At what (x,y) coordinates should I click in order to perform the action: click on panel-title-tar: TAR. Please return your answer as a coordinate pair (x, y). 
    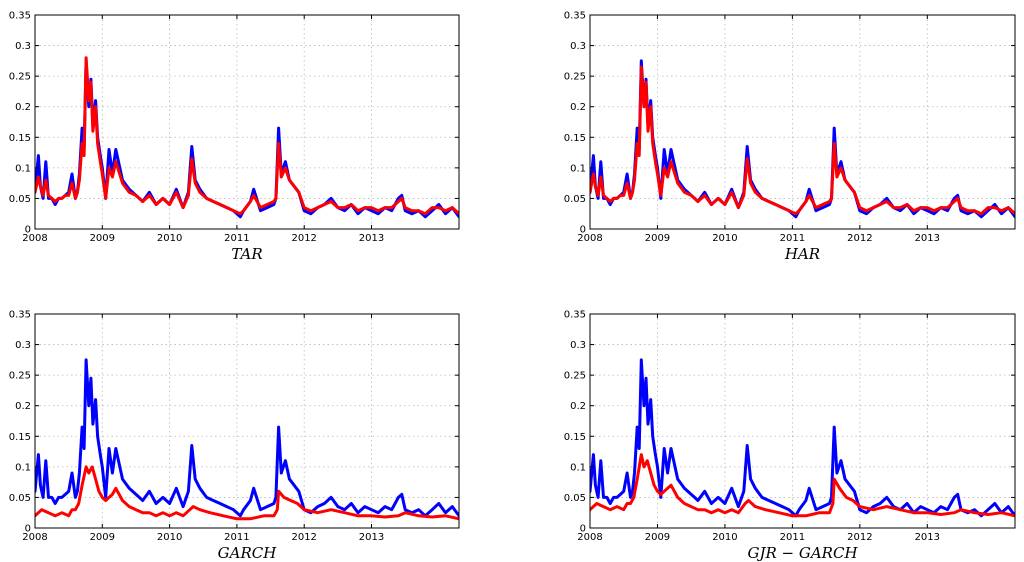
    Looking at the image, I should click on (246, 254).